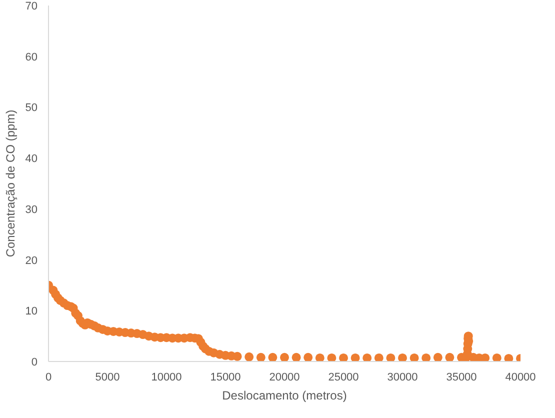  Describe the element at coordinates (31, 159) in the screenshot. I see `y-tick-label: 40` at that location.